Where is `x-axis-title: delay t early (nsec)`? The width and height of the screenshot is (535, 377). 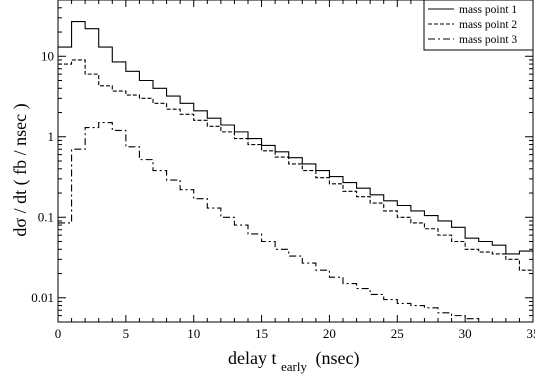 x-axis-title: delay t early (nsec) is located at coordinates (293, 361).